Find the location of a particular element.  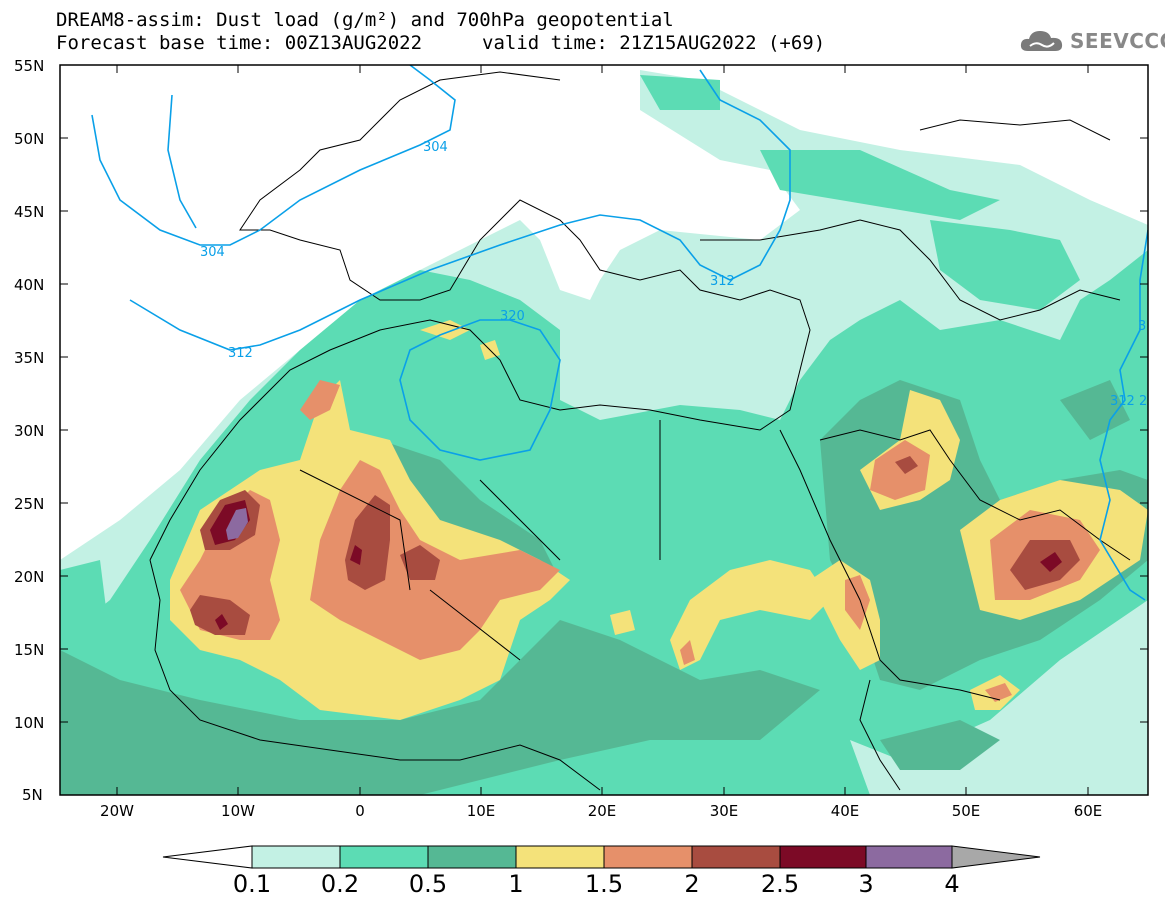

colorbar-label: 2.5 is located at coordinates (780, 884).